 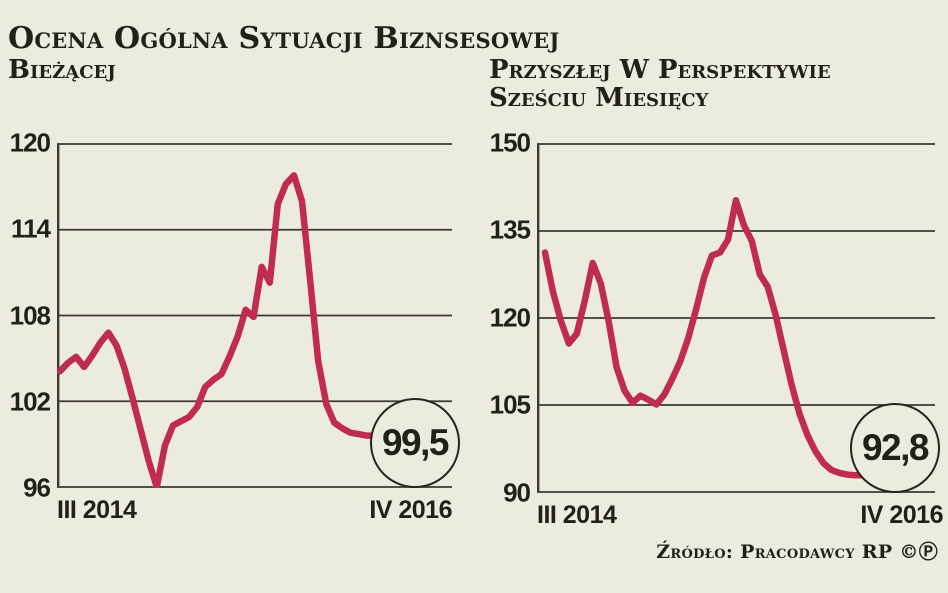 I want to click on source-credit: Źródło: Pracodawcy RP ©Ⓟ, so click(x=797, y=552).